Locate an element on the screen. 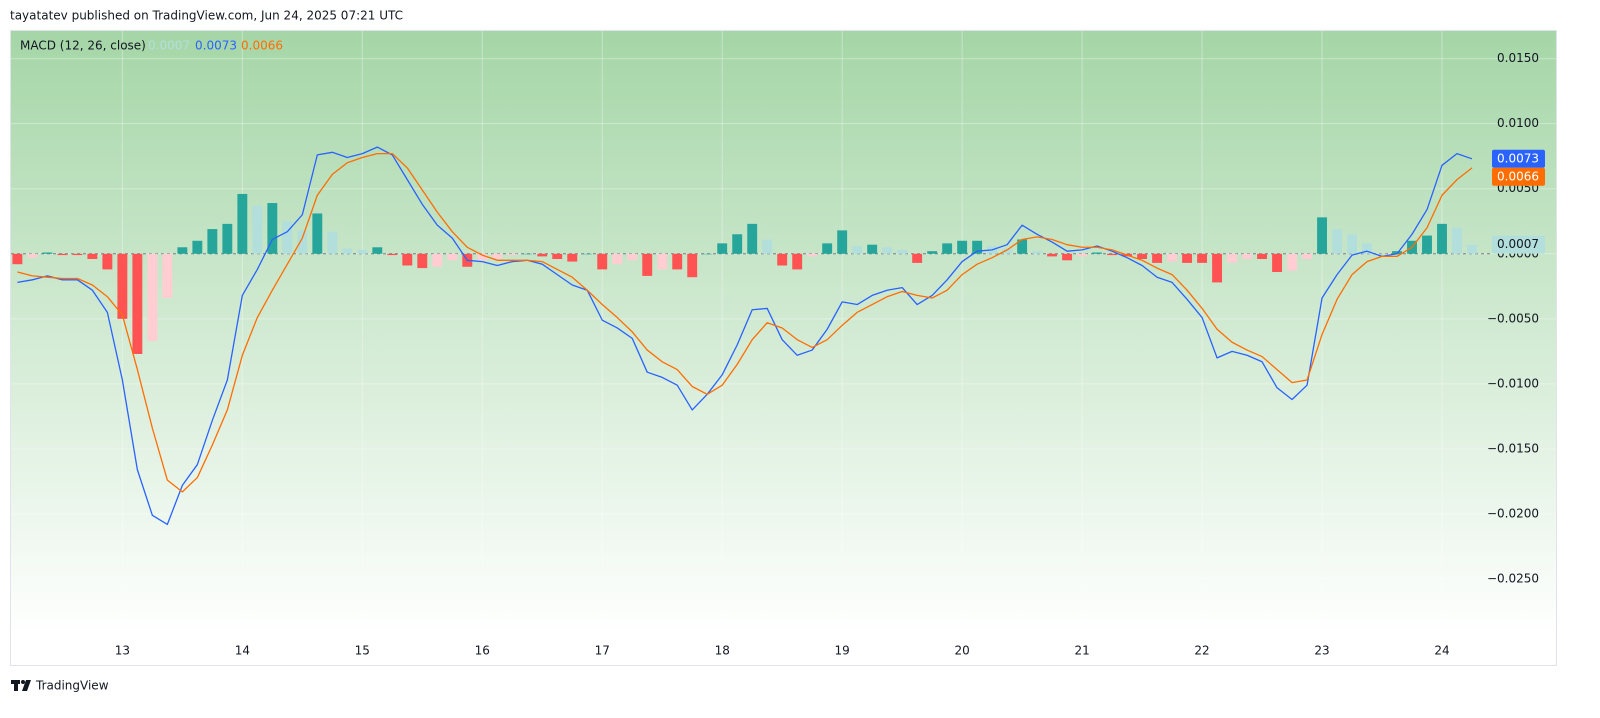 The width and height of the screenshot is (1600, 718). x-tick-label: 16 is located at coordinates (482, 651).